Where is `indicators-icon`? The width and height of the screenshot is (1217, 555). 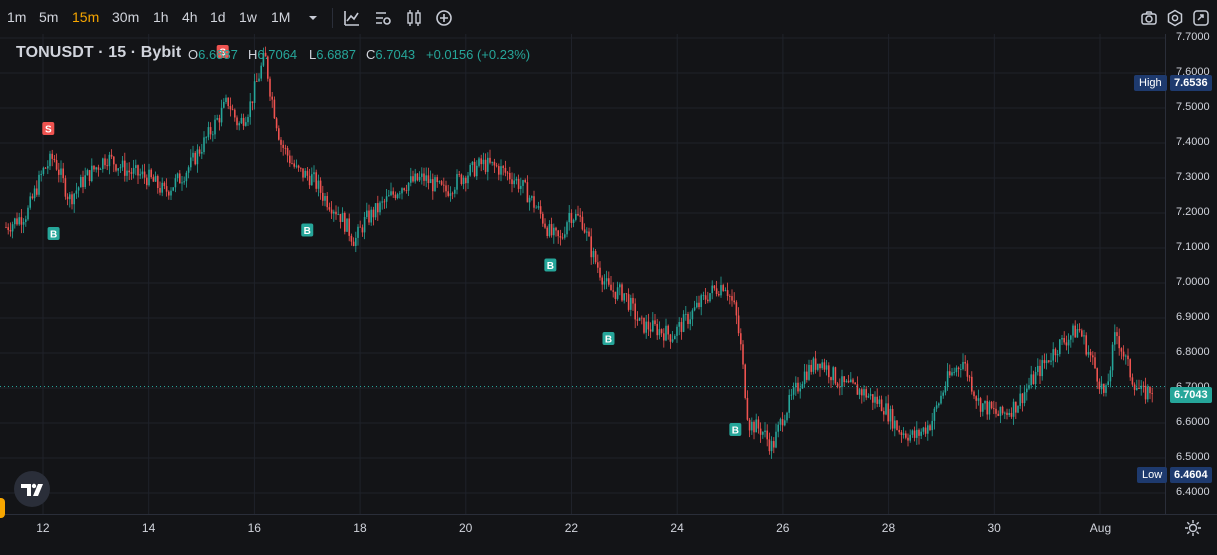 indicators-icon is located at coordinates (383, 18).